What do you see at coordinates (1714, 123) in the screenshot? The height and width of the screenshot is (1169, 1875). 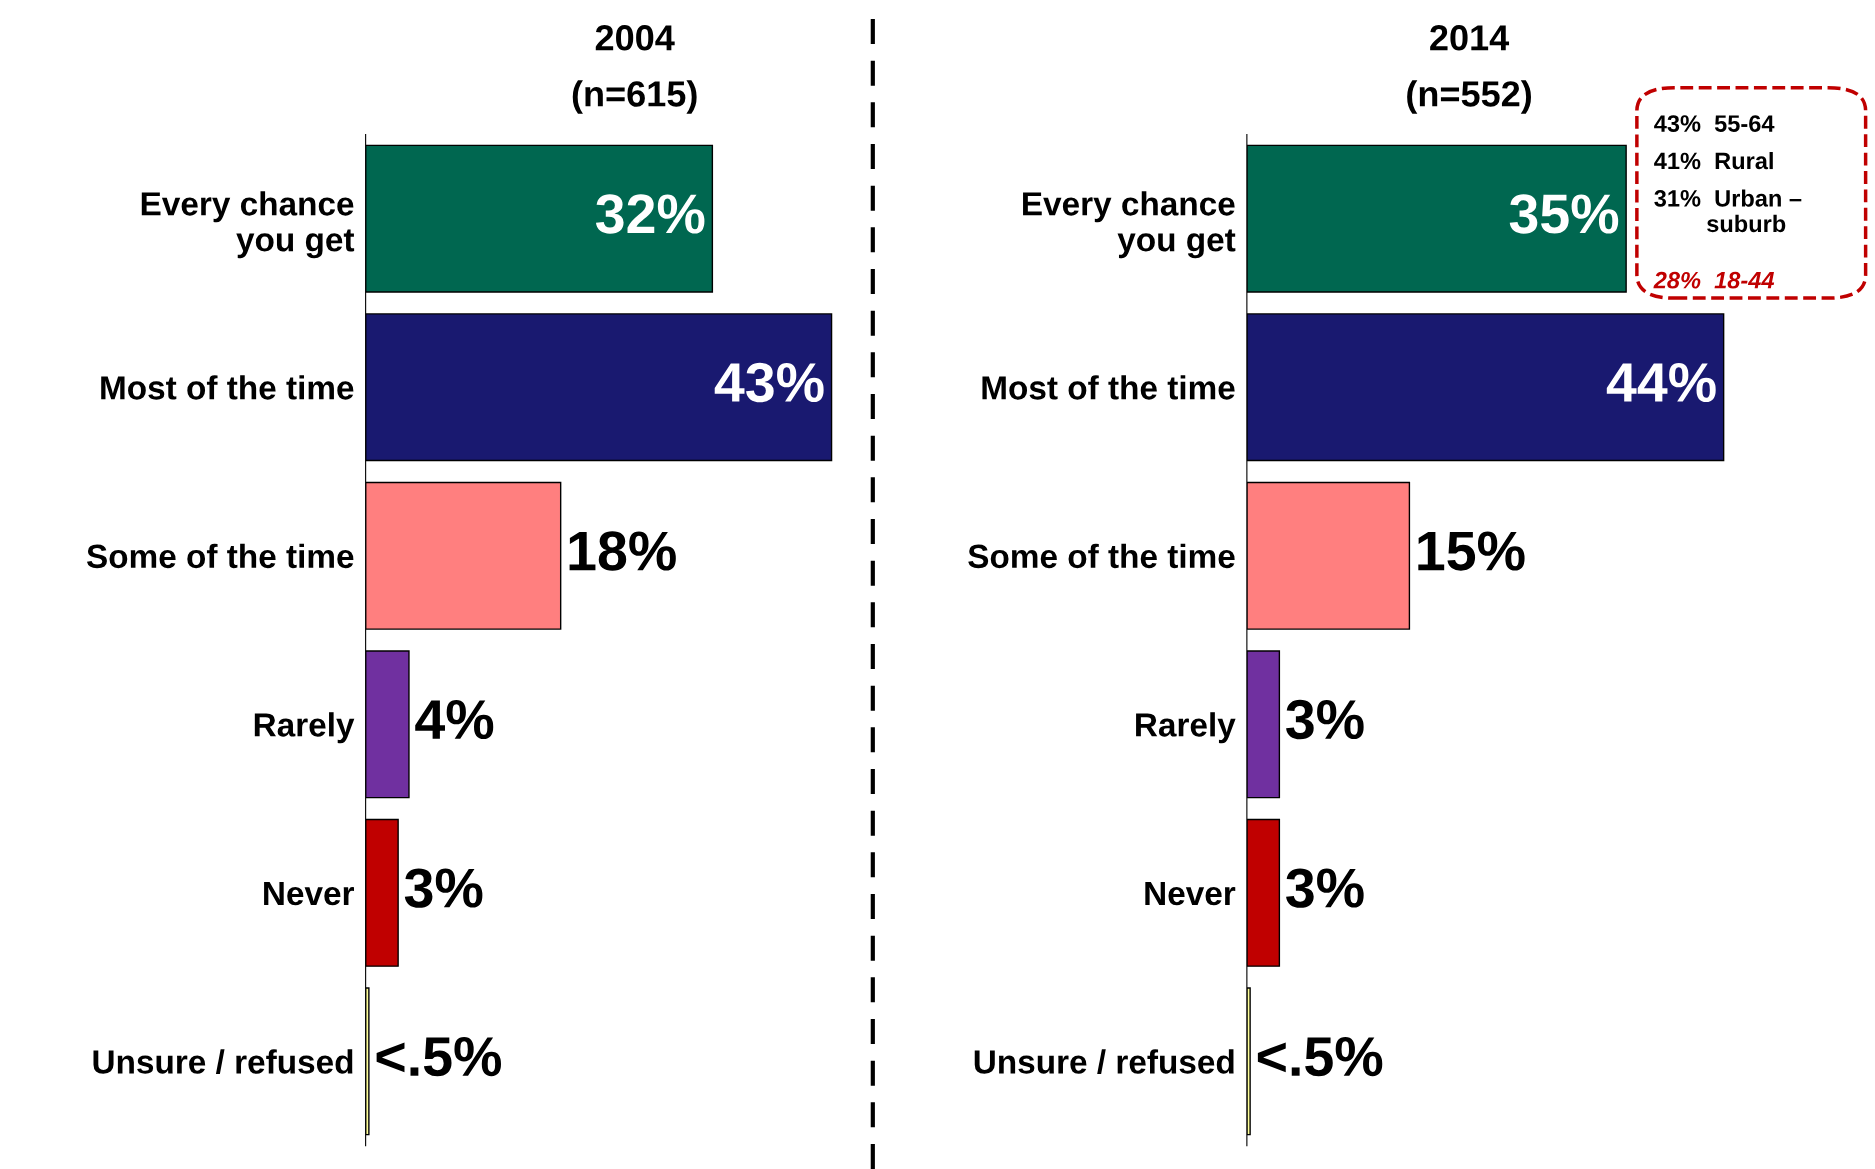 I see `text: 43% 55-64` at bounding box center [1714, 123].